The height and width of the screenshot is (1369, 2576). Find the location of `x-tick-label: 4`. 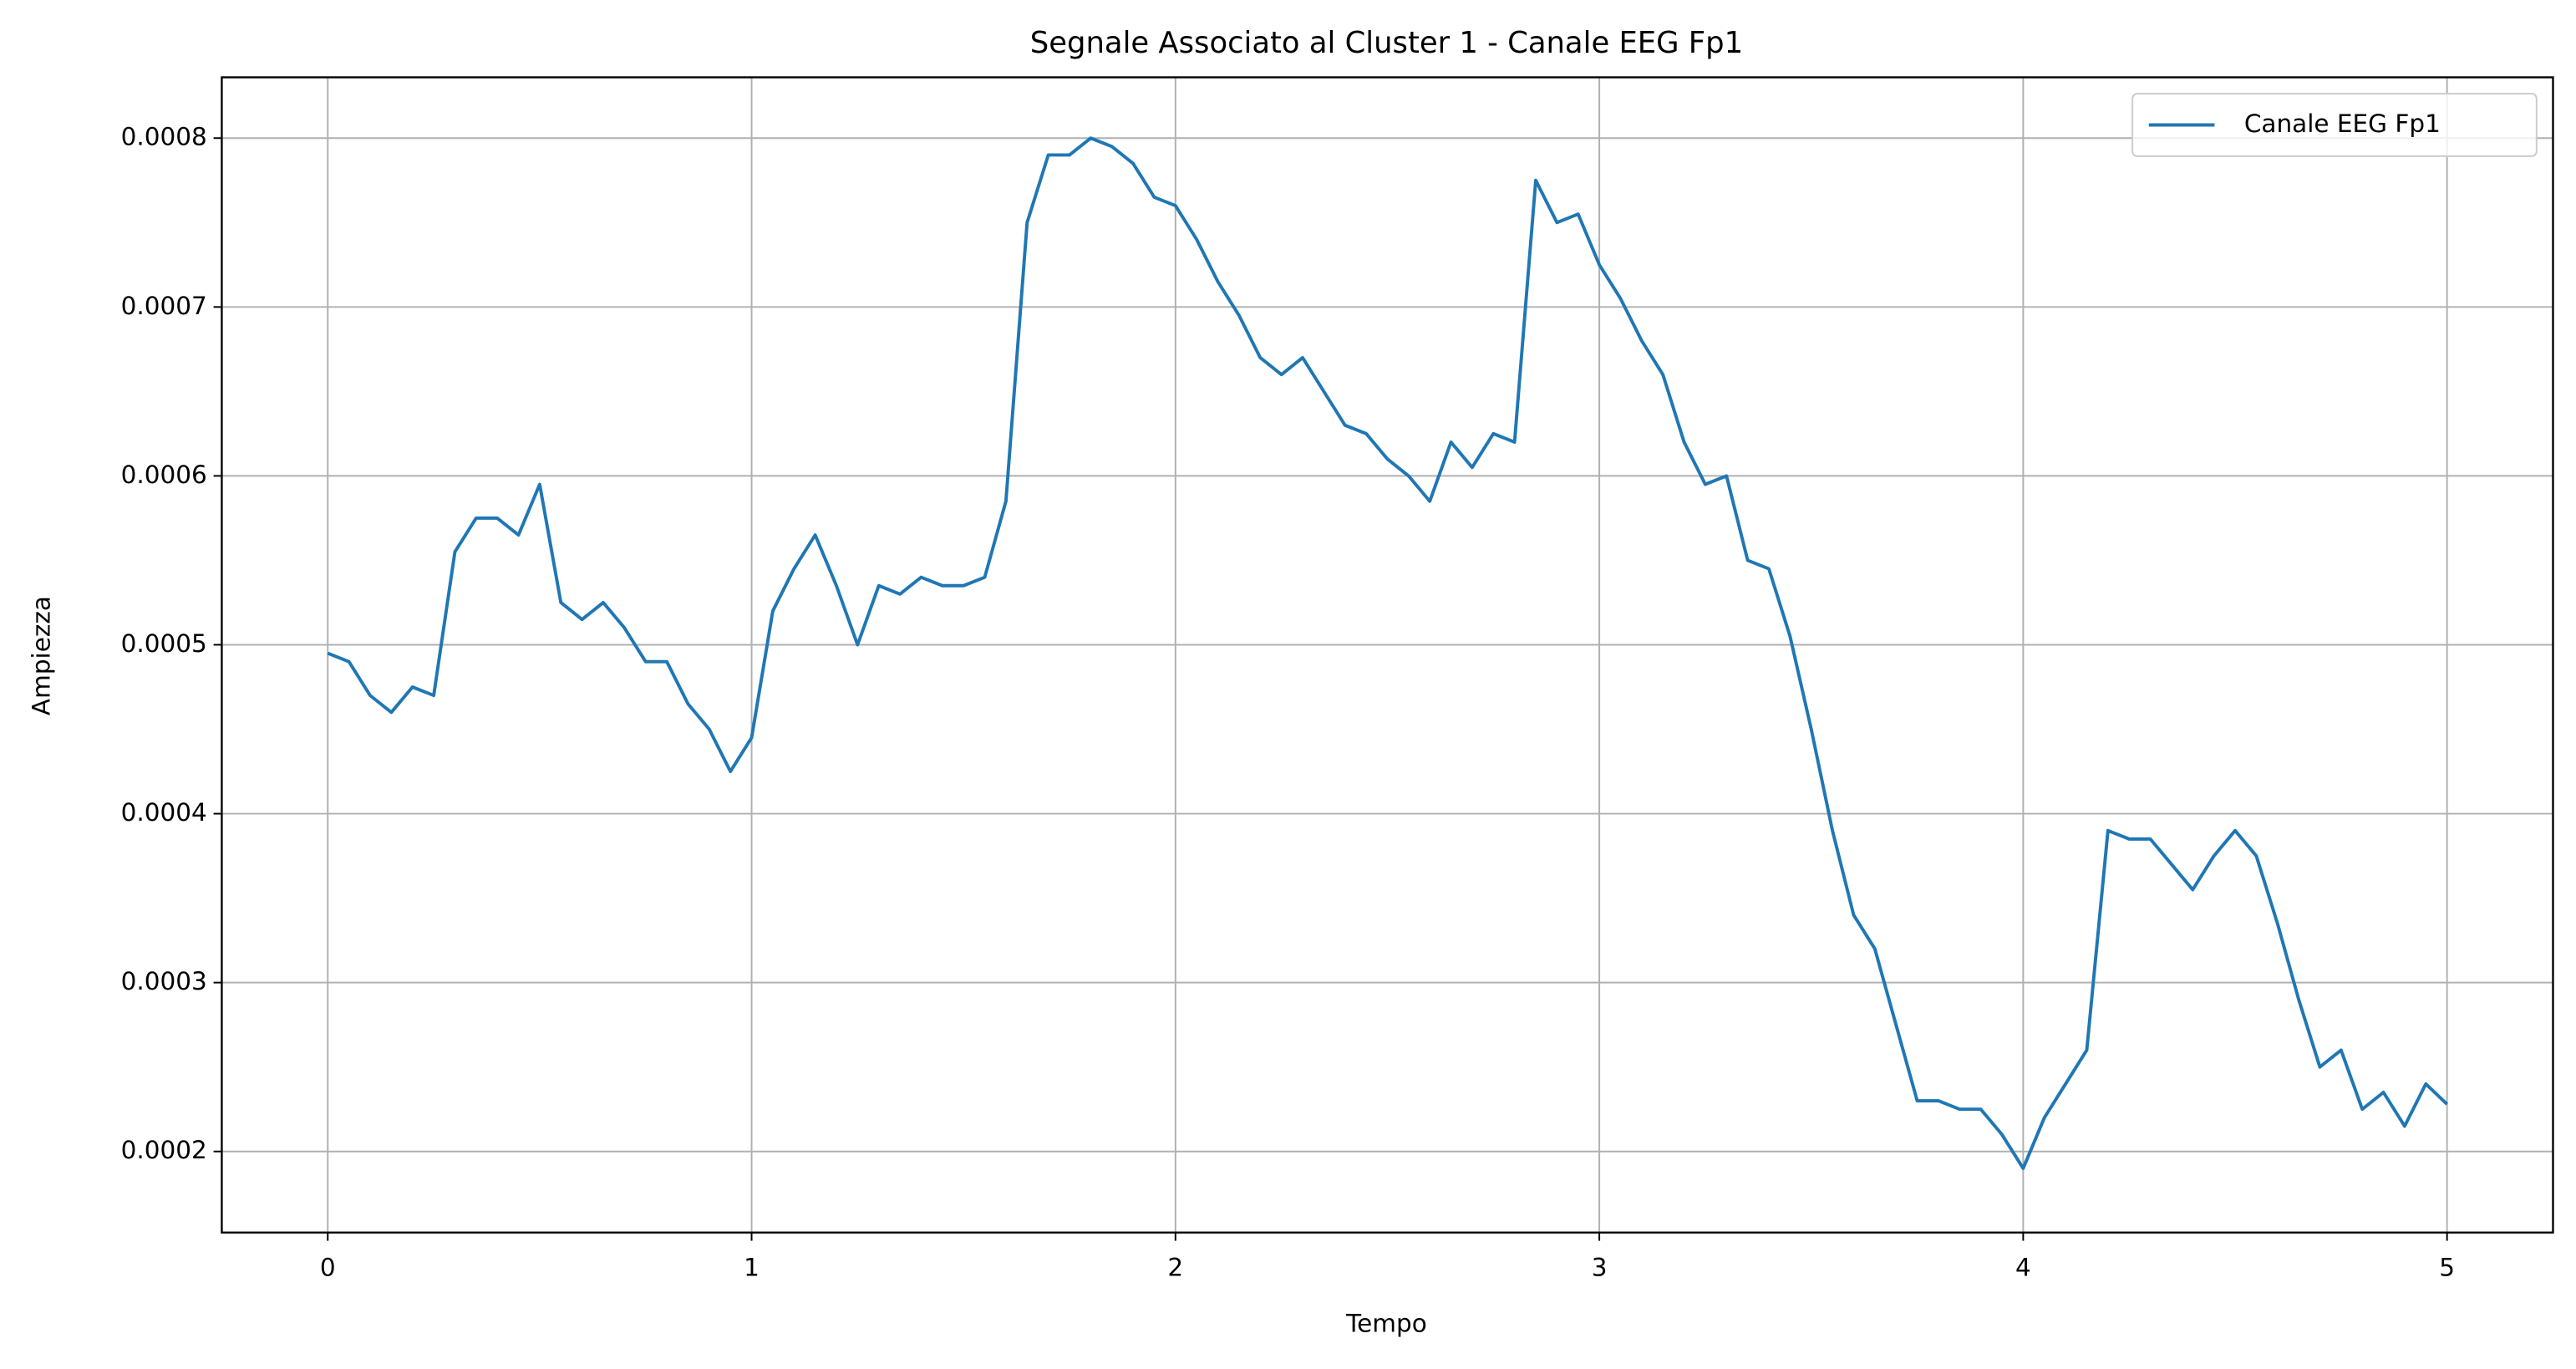

x-tick-label: 4 is located at coordinates (2023, 1267).